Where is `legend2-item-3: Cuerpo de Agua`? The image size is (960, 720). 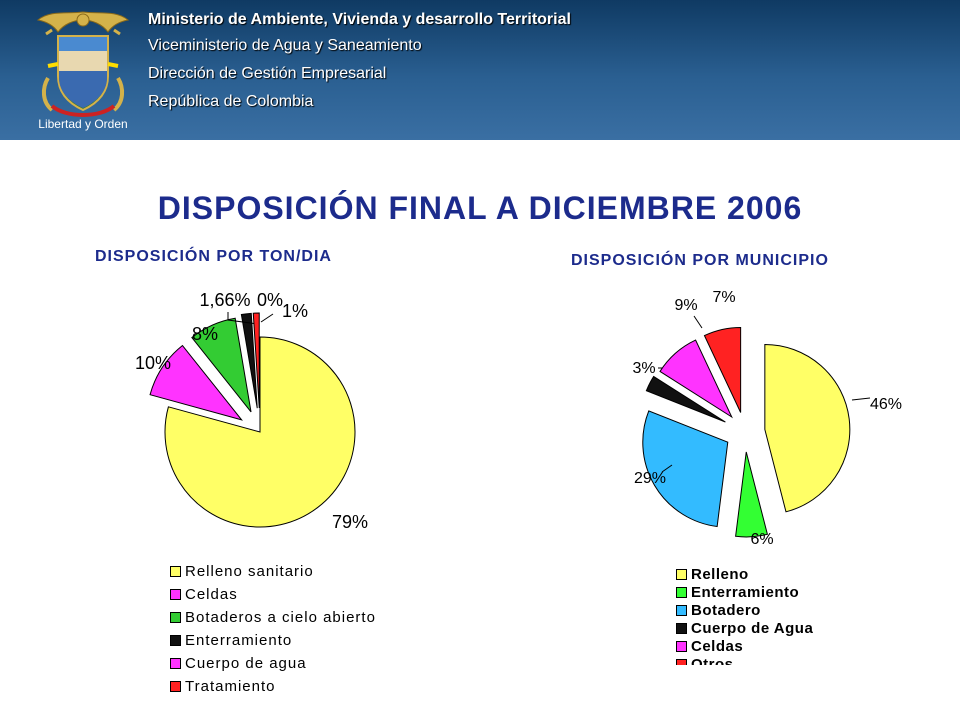 legend2-item-3: Cuerpo de Agua is located at coordinates (744, 628).